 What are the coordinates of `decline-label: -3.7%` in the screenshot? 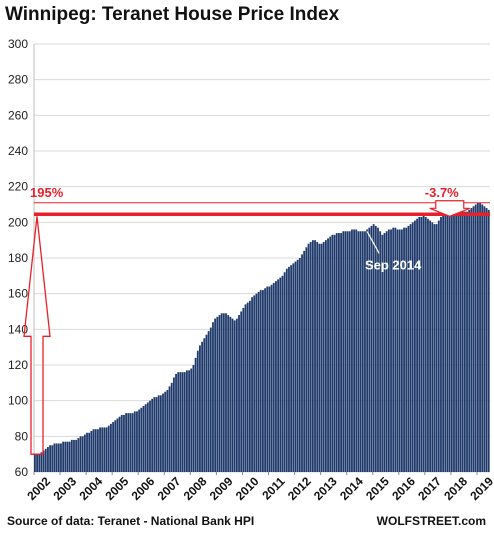 It's located at (442, 192).